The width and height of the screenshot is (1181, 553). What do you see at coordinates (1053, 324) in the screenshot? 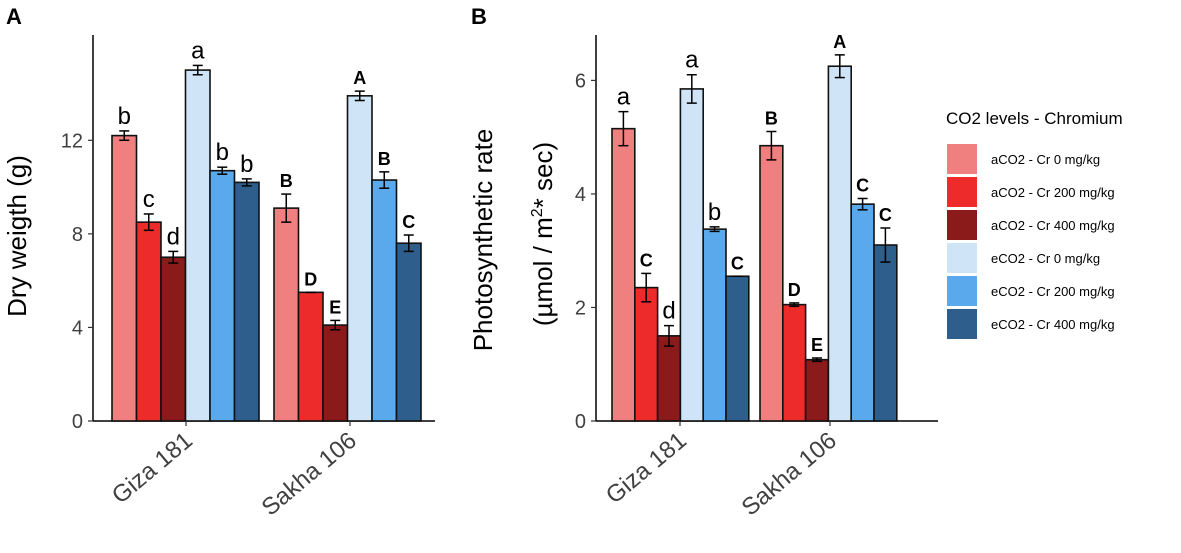
I see `legend-label: eCO2 - Cr 400 mg/kg` at bounding box center [1053, 324].